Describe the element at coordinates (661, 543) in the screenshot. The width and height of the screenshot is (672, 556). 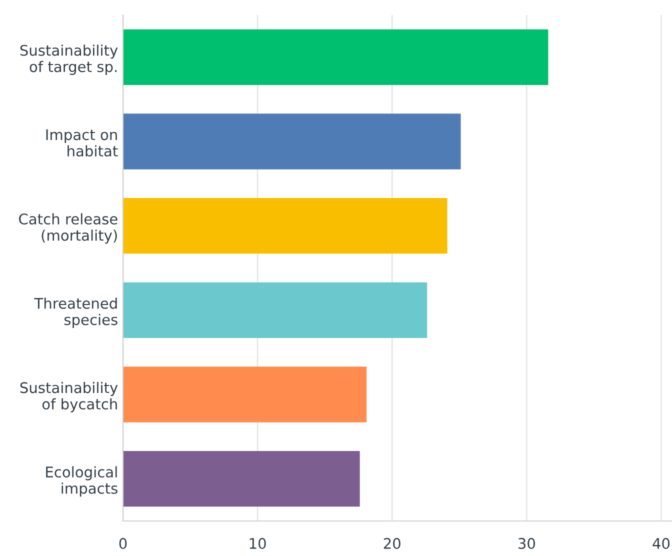
I see `x-tick-label: 40` at that location.